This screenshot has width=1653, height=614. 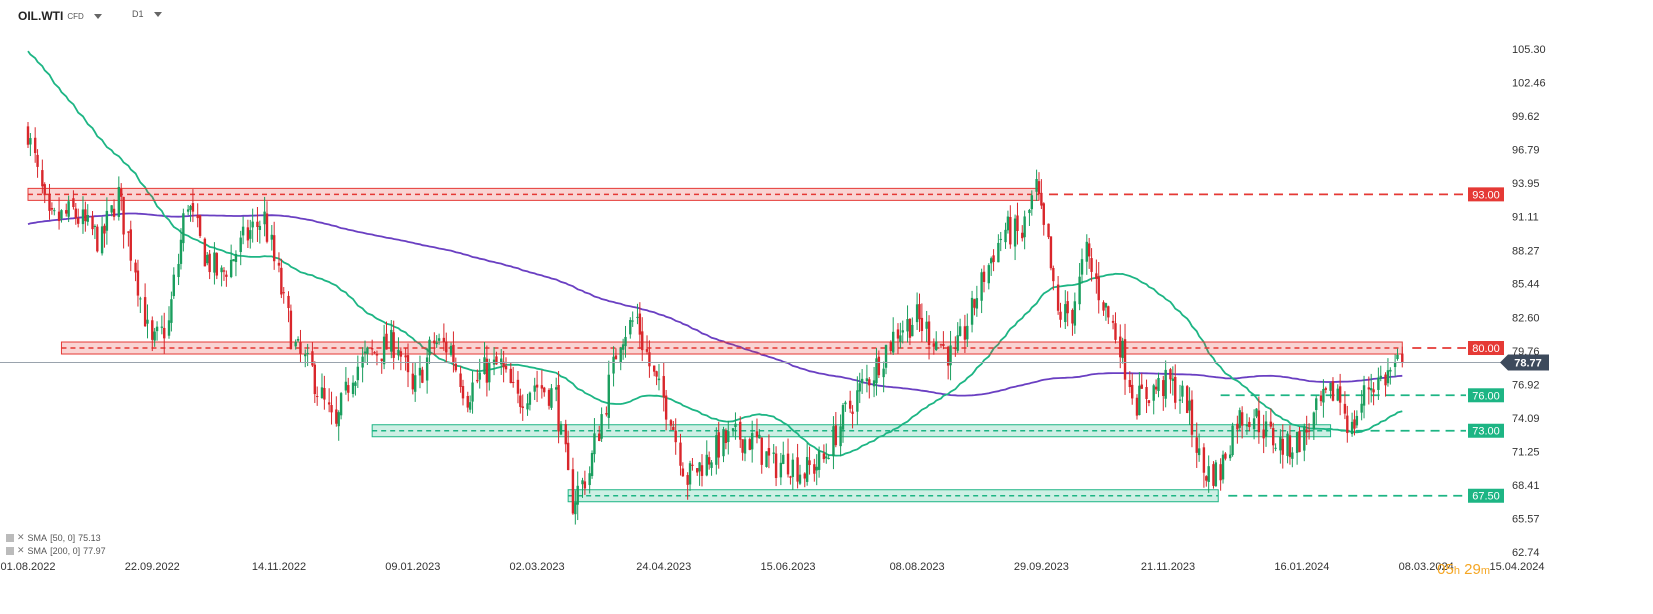 I want to click on indicator-value: 75.13, so click(x=89, y=537).